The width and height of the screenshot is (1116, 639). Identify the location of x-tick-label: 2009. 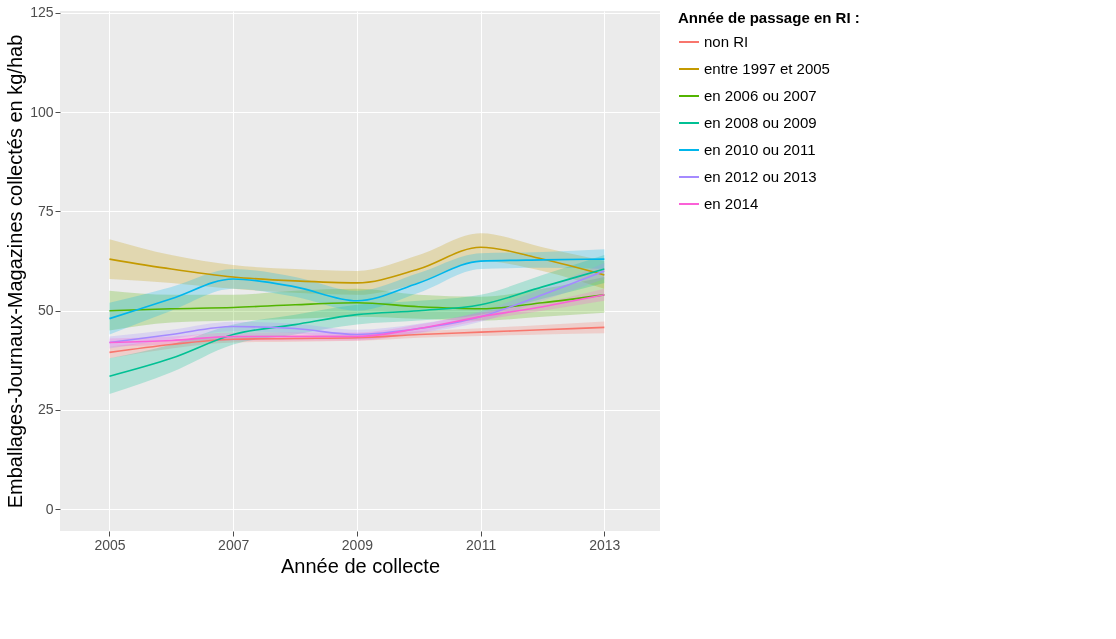
(357, 544).